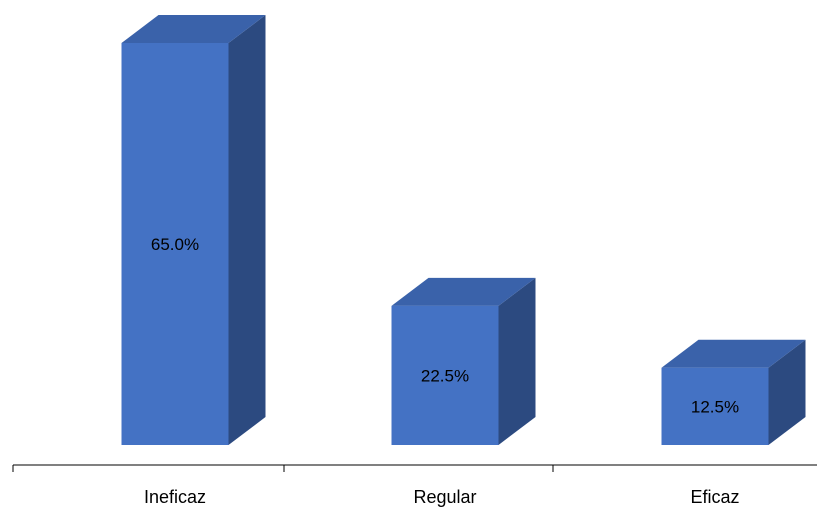  I want to click on bar-ineficaz: 65.0%, so click(193, 230).